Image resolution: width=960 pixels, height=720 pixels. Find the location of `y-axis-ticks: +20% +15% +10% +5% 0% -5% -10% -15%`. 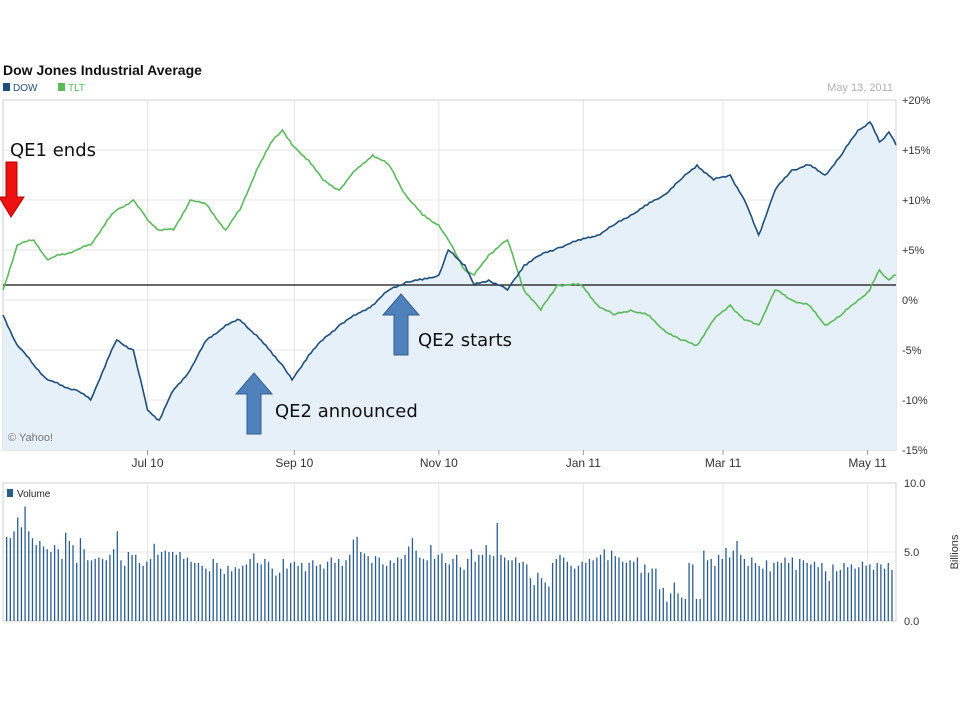

y-axis-ticks: +20% +15% +10% +5% 0% -5% -10% -15% is located at coordinates (916, 276).